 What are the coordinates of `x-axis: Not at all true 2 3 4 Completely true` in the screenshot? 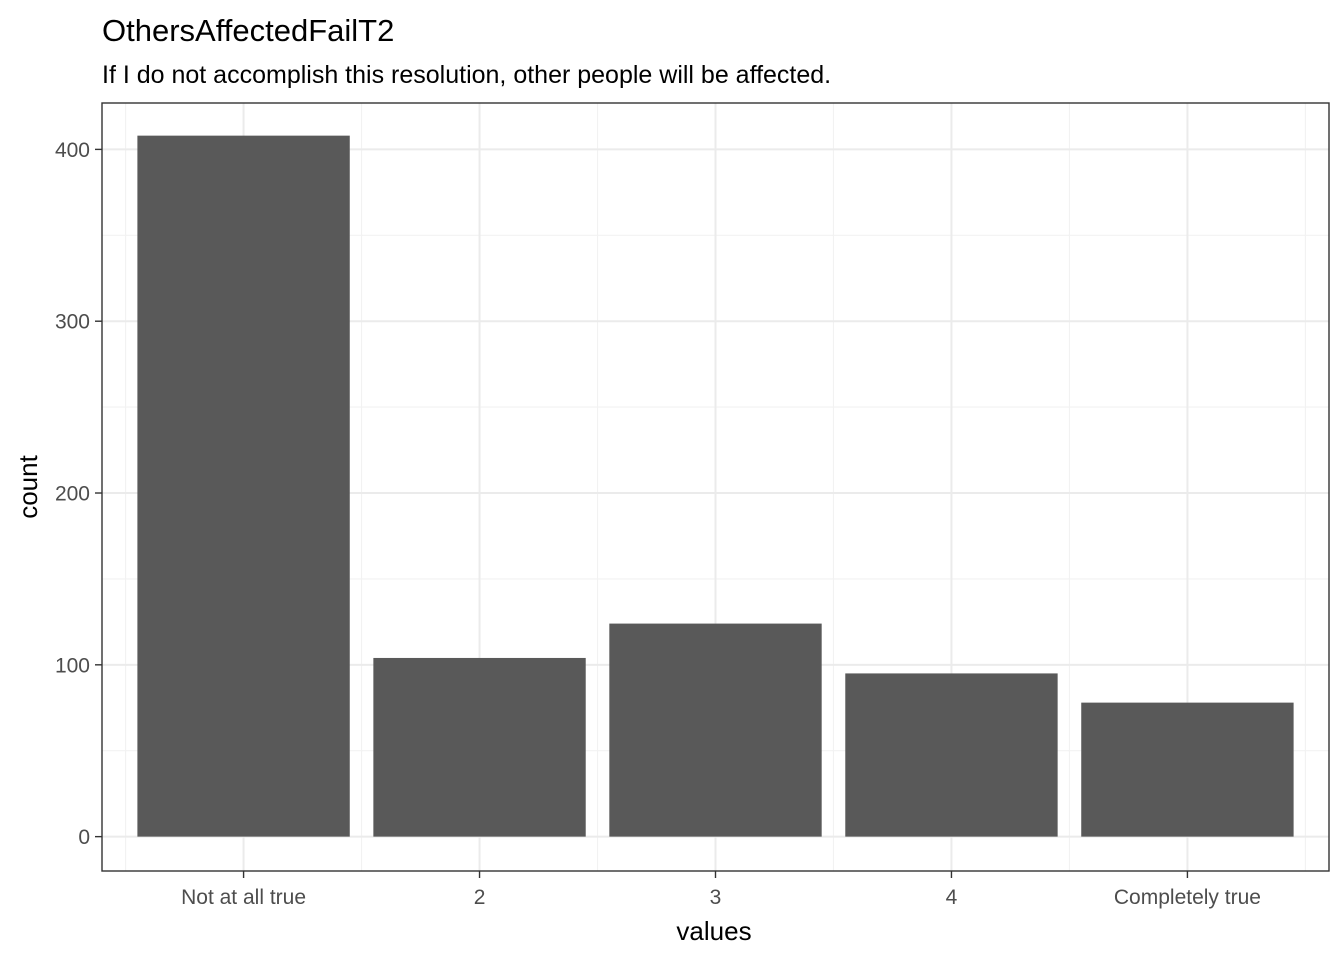 It's located at (721, 890).